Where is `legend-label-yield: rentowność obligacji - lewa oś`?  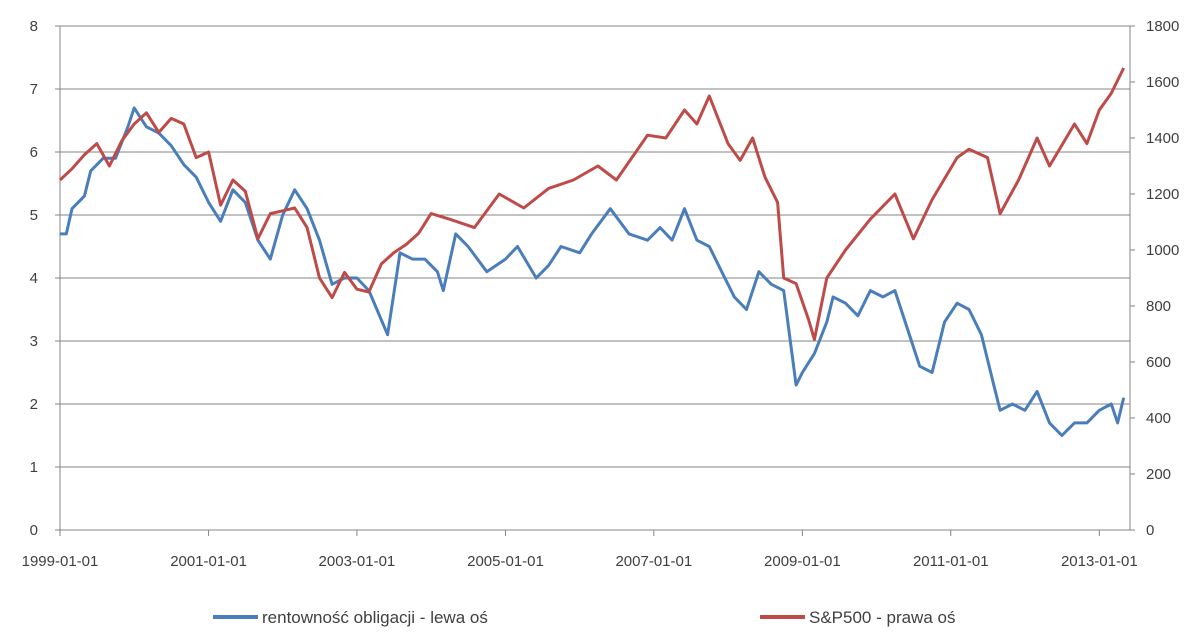
legend-label-yield: rentowność obligacji - lewa oś is located at coordinates (375, 617).